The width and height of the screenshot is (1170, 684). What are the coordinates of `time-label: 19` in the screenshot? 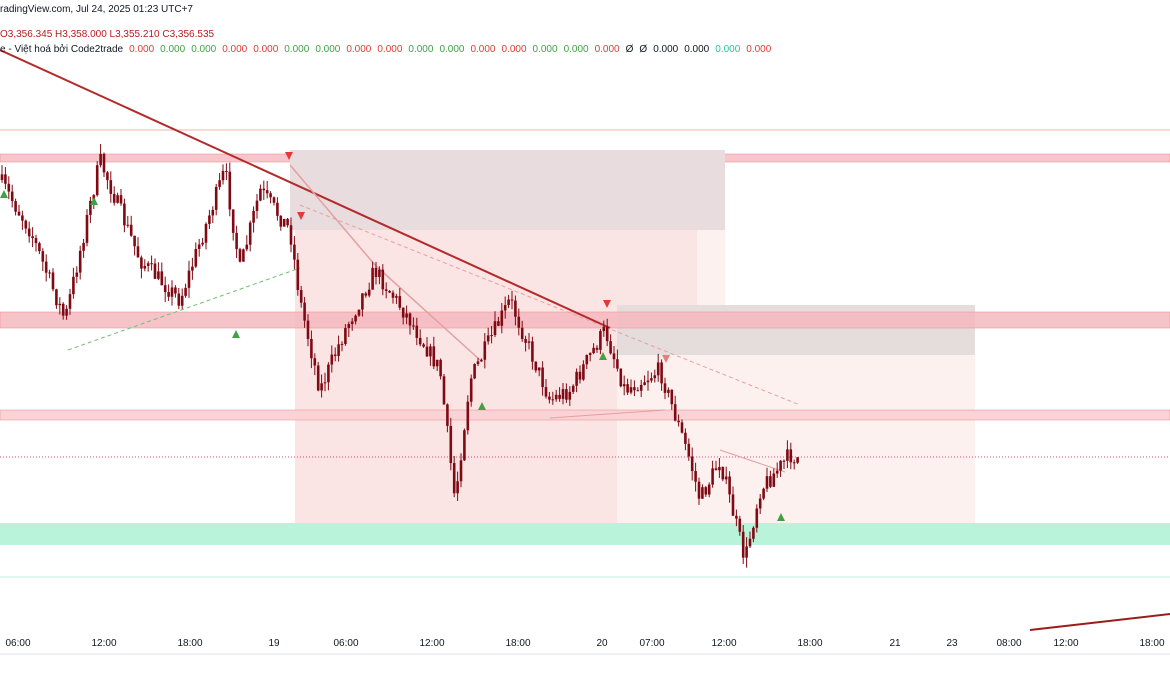 It's located at (274, 643).